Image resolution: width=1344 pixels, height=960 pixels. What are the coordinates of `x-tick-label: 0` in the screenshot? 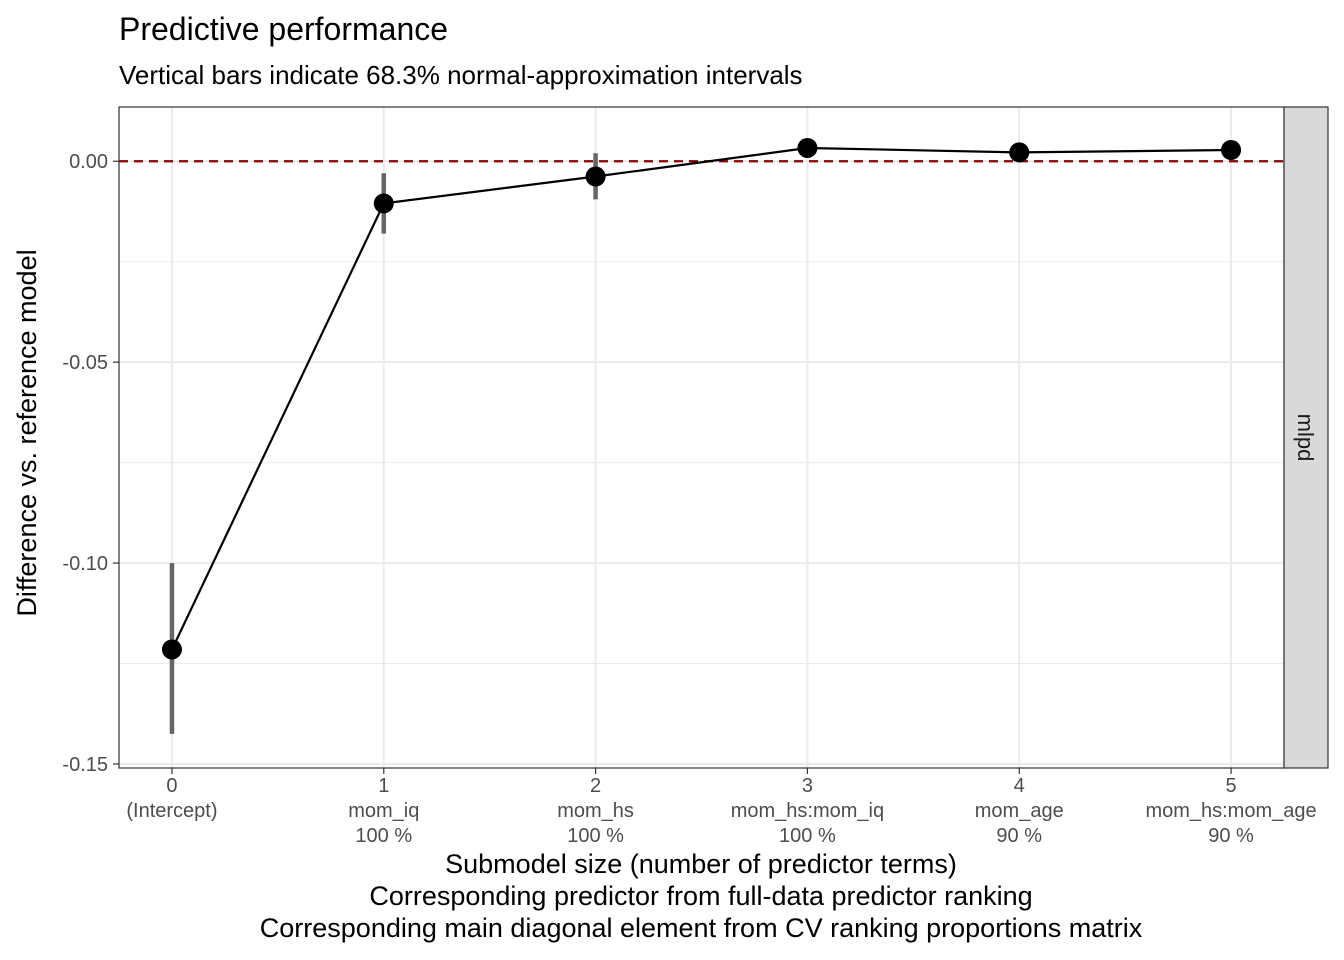 It's located at (171, 786).